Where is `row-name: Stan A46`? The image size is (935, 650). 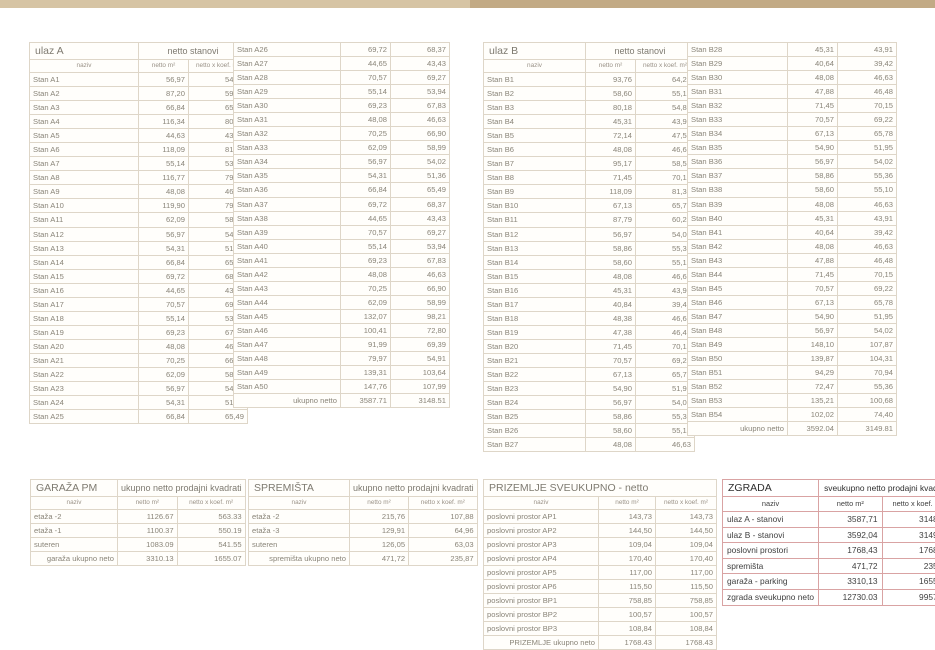
row-name: Stan A46 is located at coordinates (287, 330).